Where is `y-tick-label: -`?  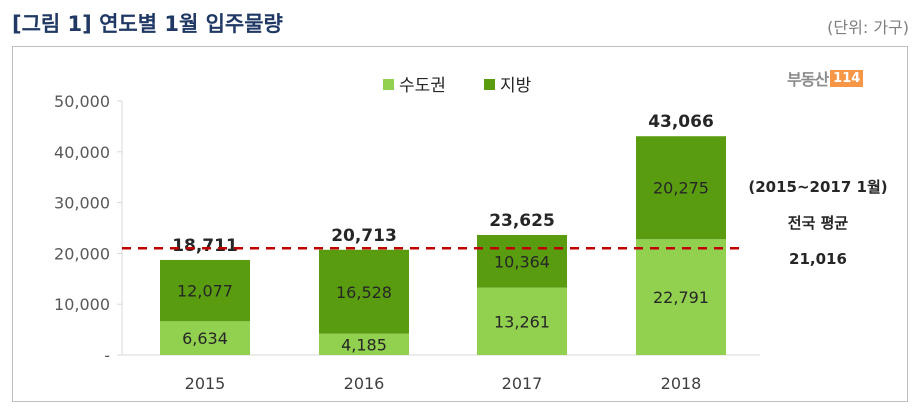
y-tick-label: - is located at coordinates (107, 355).